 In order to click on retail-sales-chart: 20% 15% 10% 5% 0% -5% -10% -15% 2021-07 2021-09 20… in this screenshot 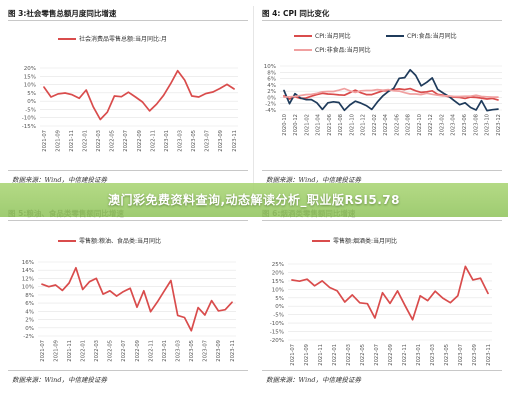, I will do `click(130, 93)`.